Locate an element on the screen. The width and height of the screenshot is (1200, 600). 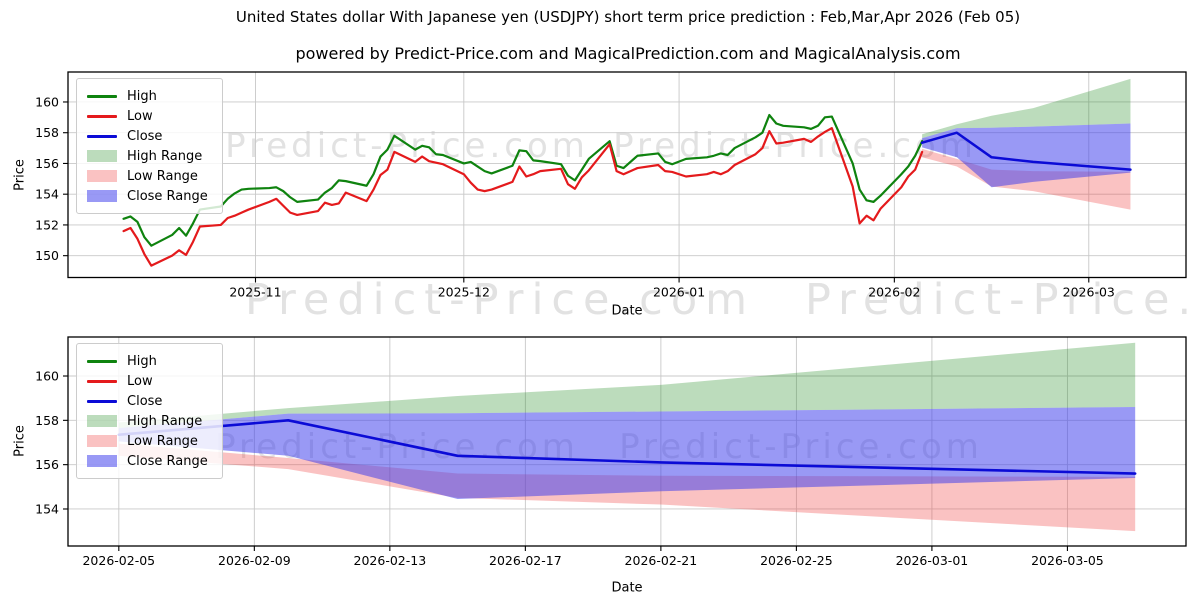
y-axis-label-top-chart: Price is located at coordinates (20, 175).